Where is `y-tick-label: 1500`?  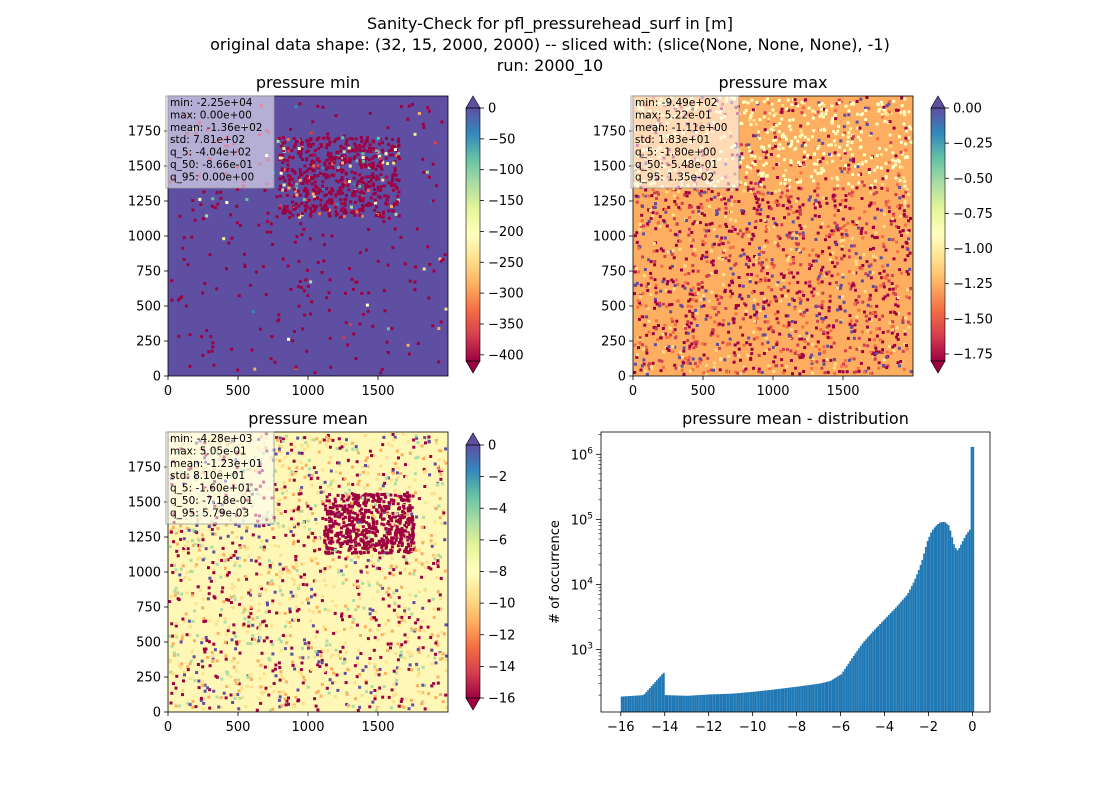
y-tick-label: 1500 is located at coordinates (609, 167).